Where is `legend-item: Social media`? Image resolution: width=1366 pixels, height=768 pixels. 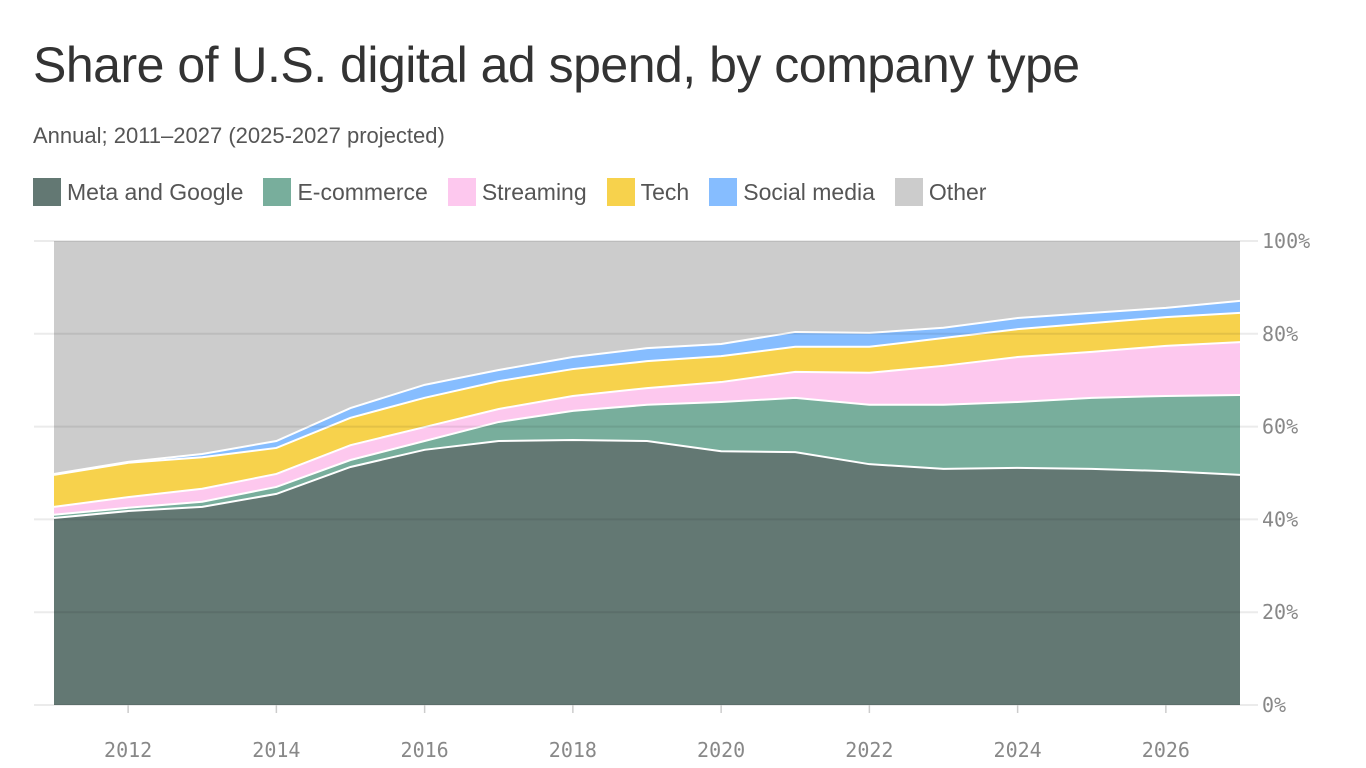
legend-item: Social media is located at coordinates (792, 192).